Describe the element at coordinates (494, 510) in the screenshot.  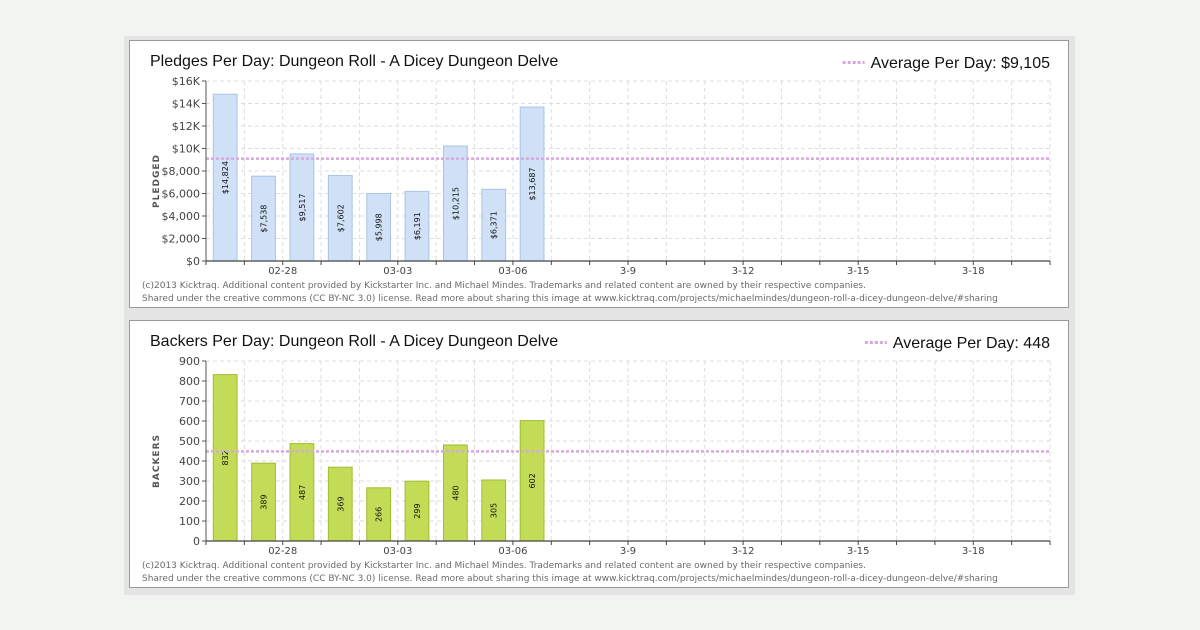
I see `bar-value-label: 305` at that location.